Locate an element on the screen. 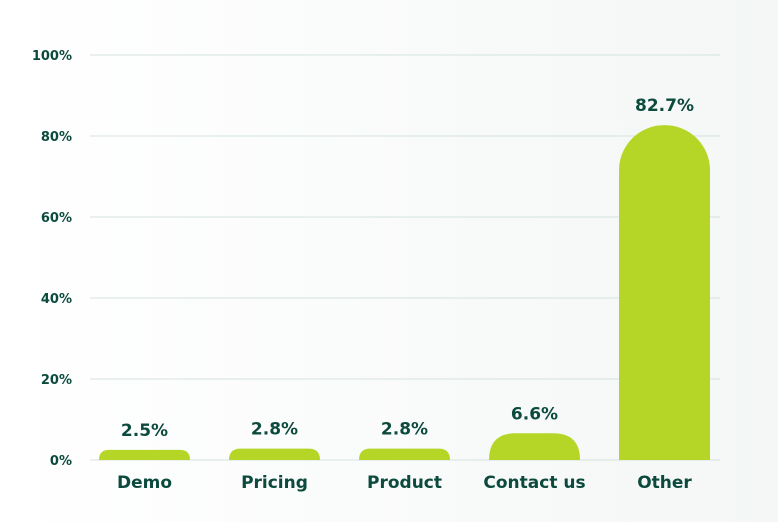 This screenshot has width=778, height=522. x-tick-label: Demo is located at coordinates (144, 483).